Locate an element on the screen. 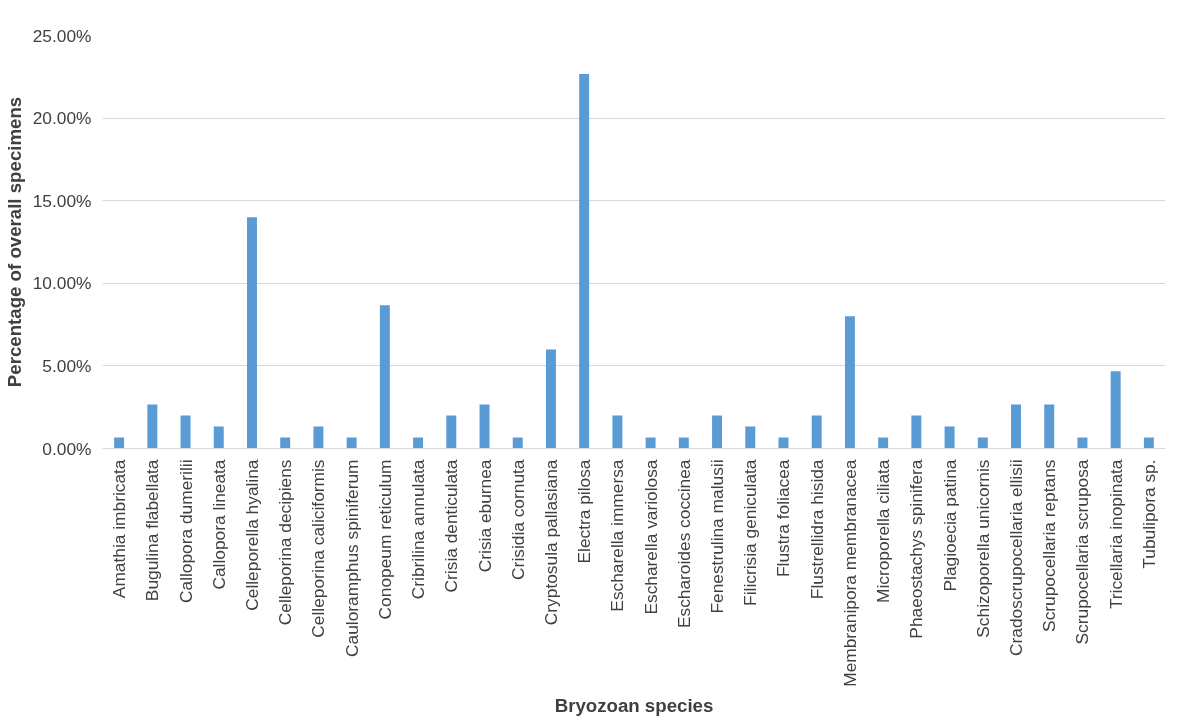 The height and width of the screenshot is (724, 1196). x-tick-label: Filicrisia geniculata is located at coordinates (750, 532).